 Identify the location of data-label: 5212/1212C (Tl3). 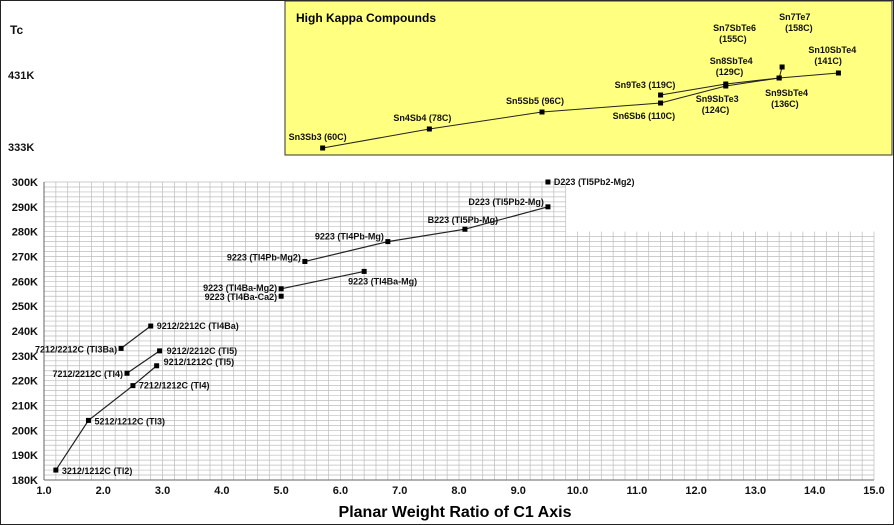
(129, 421).